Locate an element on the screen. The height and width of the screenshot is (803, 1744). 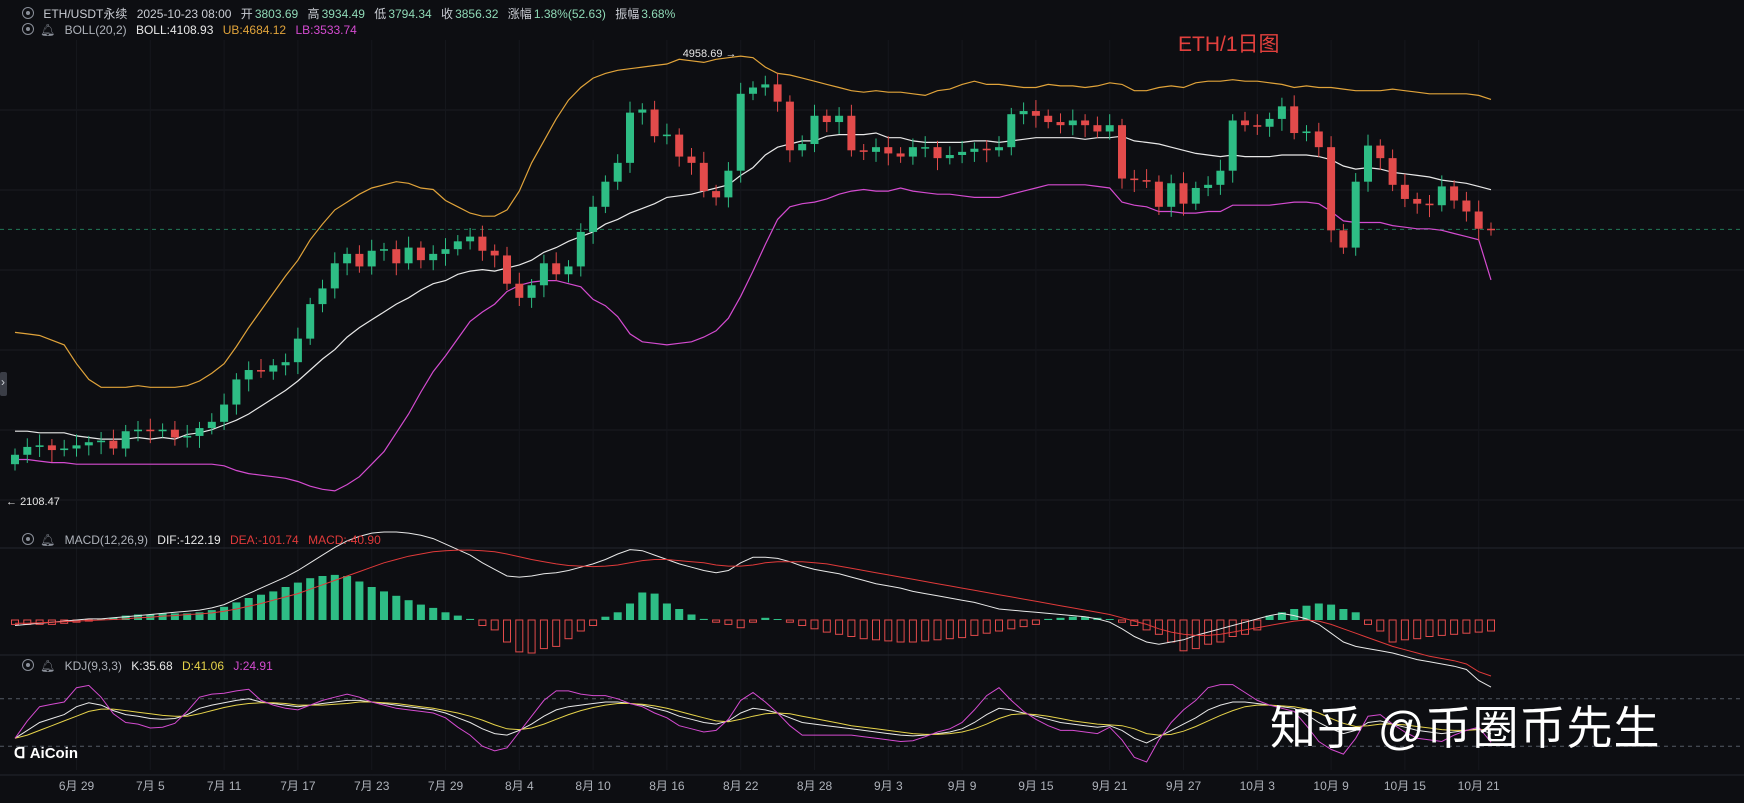
x-tick-label: 7月 23 is located at coordinates (372, 786).